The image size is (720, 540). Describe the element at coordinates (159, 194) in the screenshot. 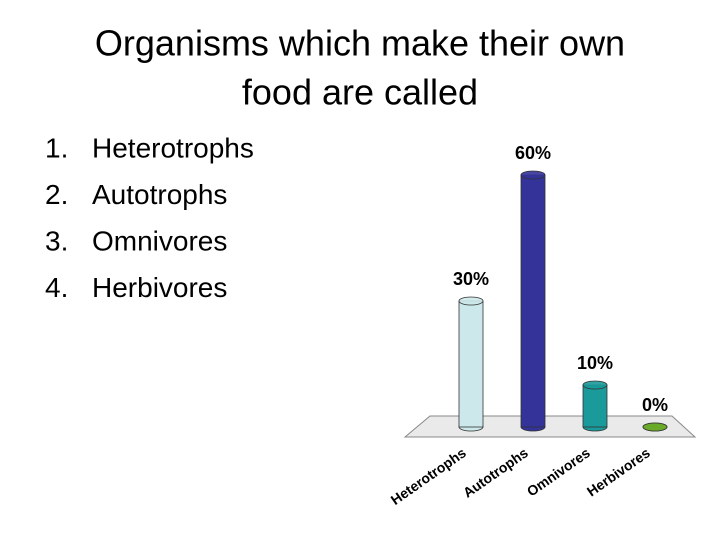

I see `list-item: Autotrophs` at that location.